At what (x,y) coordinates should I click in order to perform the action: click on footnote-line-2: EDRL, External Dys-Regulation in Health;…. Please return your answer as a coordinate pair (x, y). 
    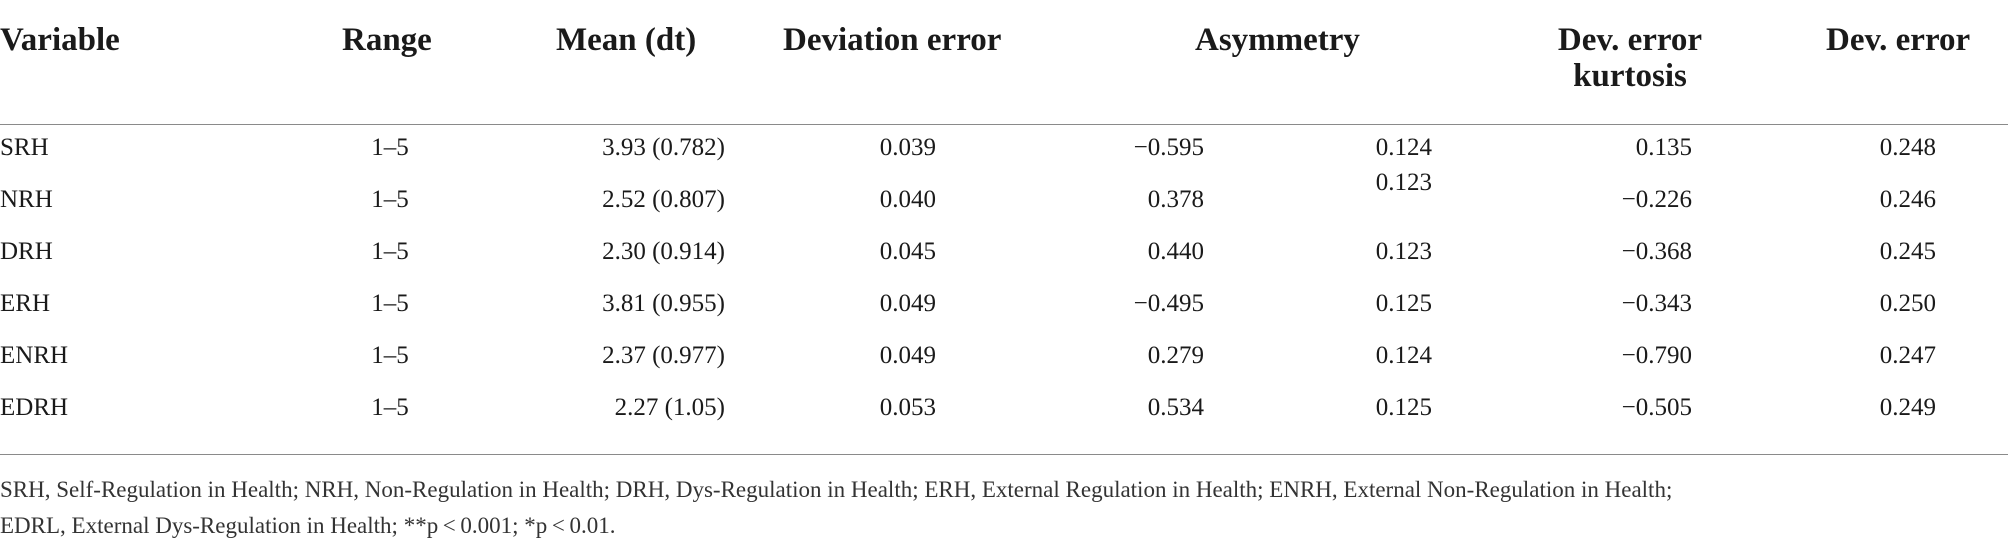
    Looking at the image, I should click on (308, 525).